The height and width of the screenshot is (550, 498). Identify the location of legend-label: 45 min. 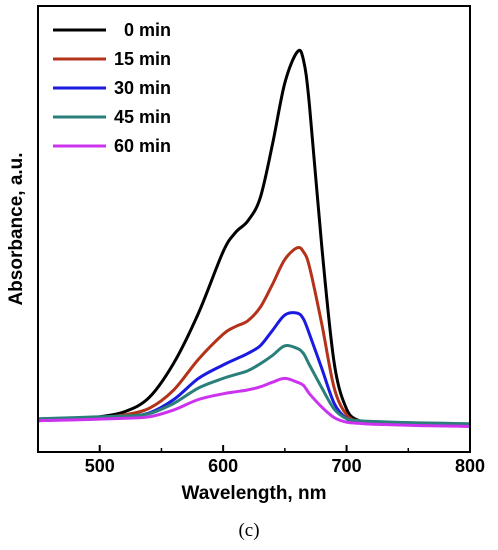
(142, 117).